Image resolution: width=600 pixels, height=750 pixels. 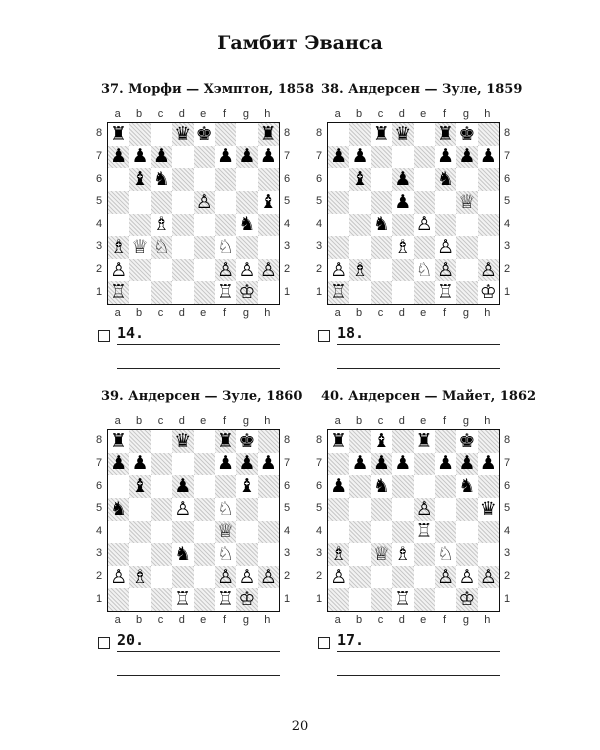 I want to click on black-knight-icon: ♞, so click(x=119, y=508).